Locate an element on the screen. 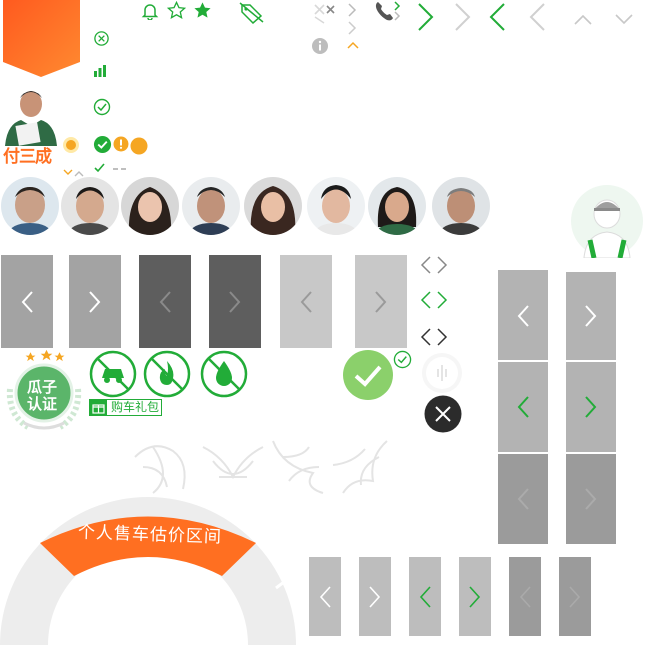 This screenshot has height=645, width=645. success-check-icon is located at coordinates (368, 375).